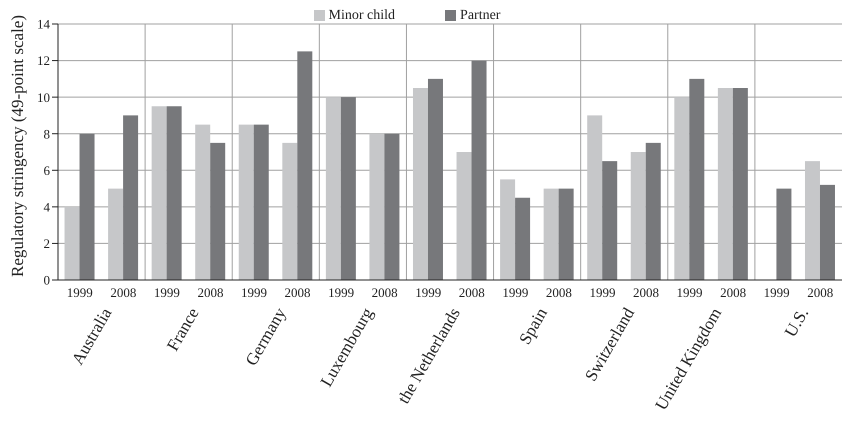 This screenshot has height=424, width=856. What do you see at coordinates (796, 322) in the screenshot?
I see `text: U.S.` at bounding box center [796, 322].